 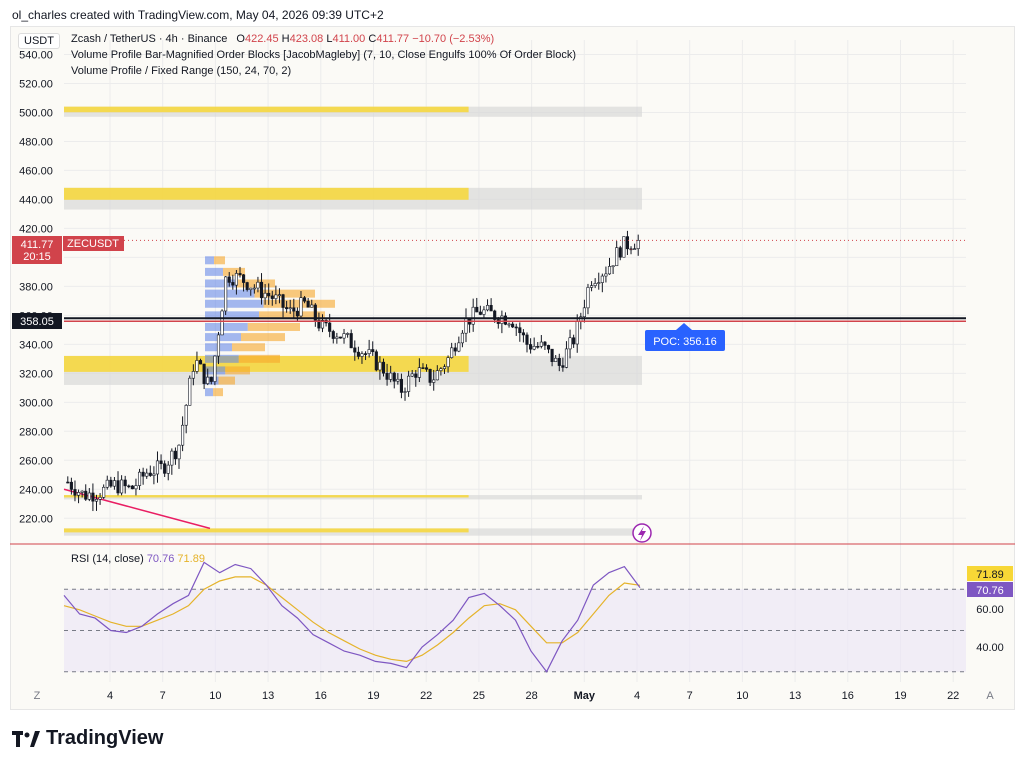 I want to click on price-tick-label: 220.00, so click(x=36, y=519).